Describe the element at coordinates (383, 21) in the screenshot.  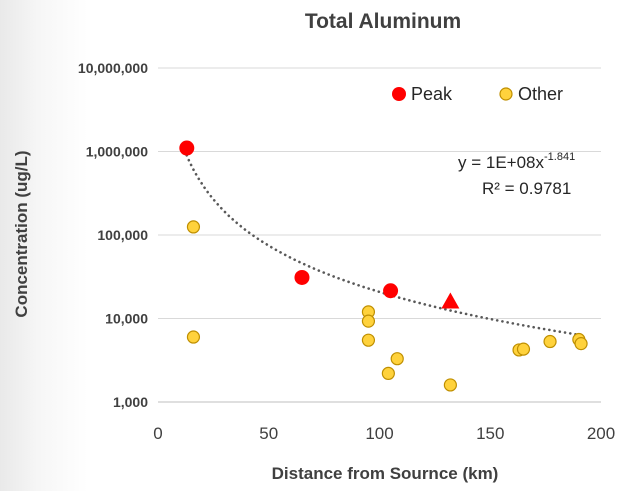
I see `chart-title: Total Aluminum` at that location.